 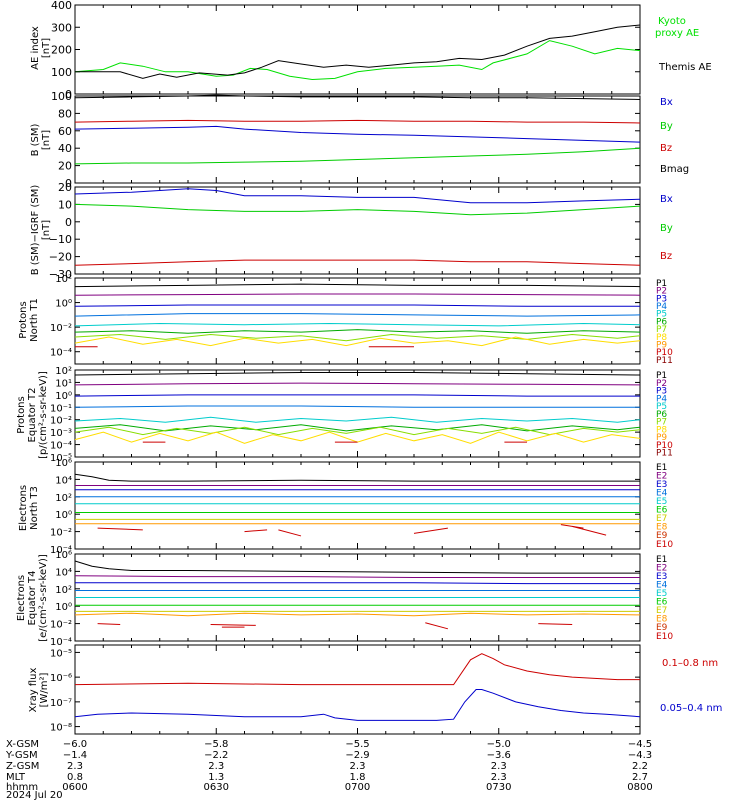 What do you see at coordinates (661, 485) in the screenshot?
I see `legend-e3: E3` at bounding box center [661, 485].